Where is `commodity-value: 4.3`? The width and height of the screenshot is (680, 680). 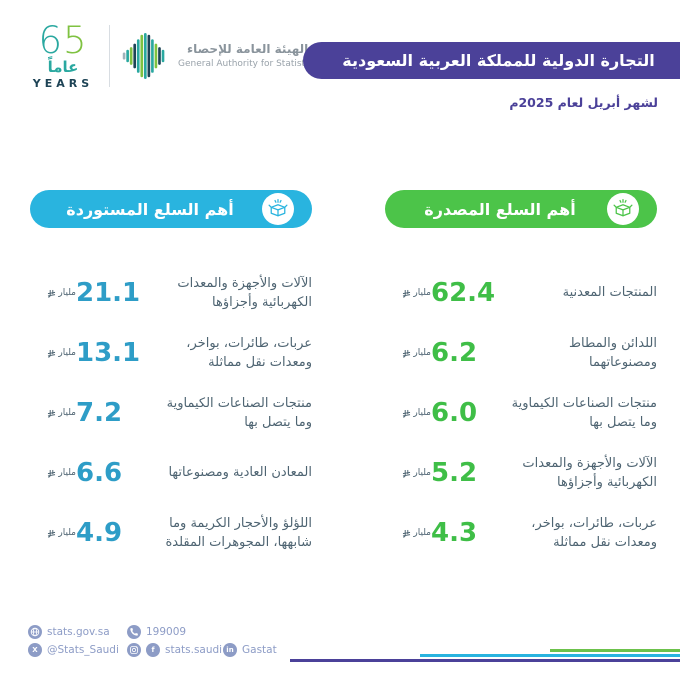
commodity-value: 4.3 is located at coordinates (454, 533).